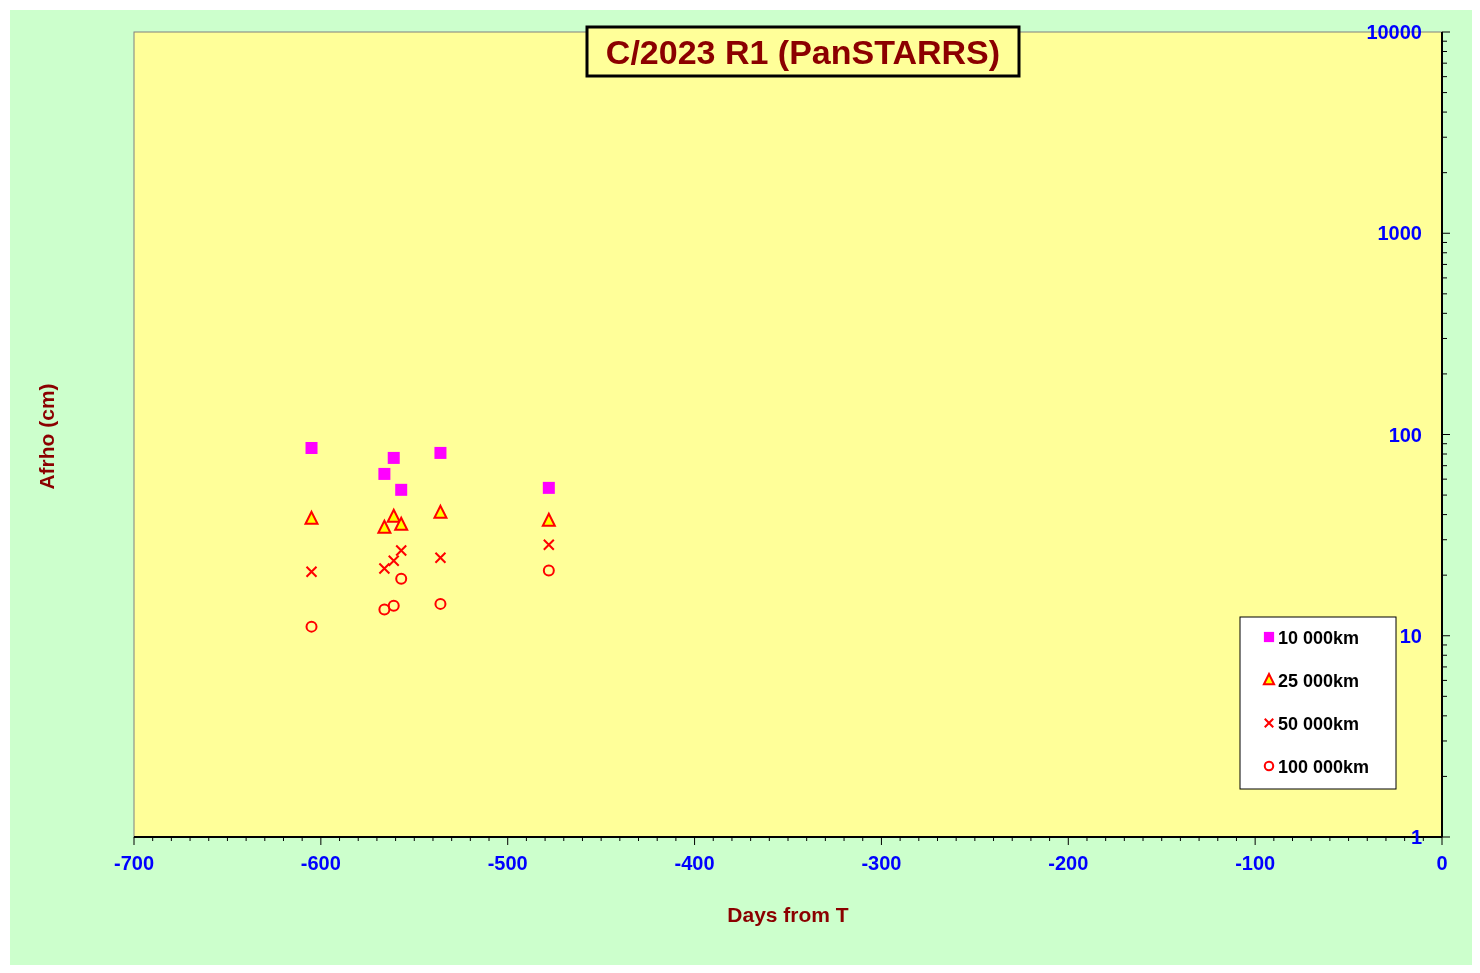 Image resolution: width=1480 pixels, height=973 pixels. What do you see at coordinates (320, 863) in the screenshot?
I see `x-tick-label: -600` at bounding box center [320, 863].